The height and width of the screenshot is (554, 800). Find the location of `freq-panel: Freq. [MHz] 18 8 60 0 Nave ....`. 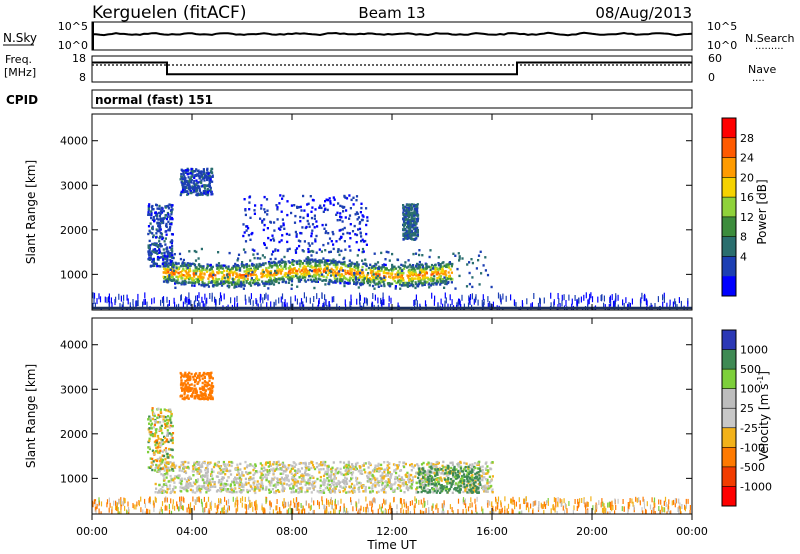

freq-panel: Freq. [MHz] 18 8 60 0 Nave .... is located at coordinates (390, 68).